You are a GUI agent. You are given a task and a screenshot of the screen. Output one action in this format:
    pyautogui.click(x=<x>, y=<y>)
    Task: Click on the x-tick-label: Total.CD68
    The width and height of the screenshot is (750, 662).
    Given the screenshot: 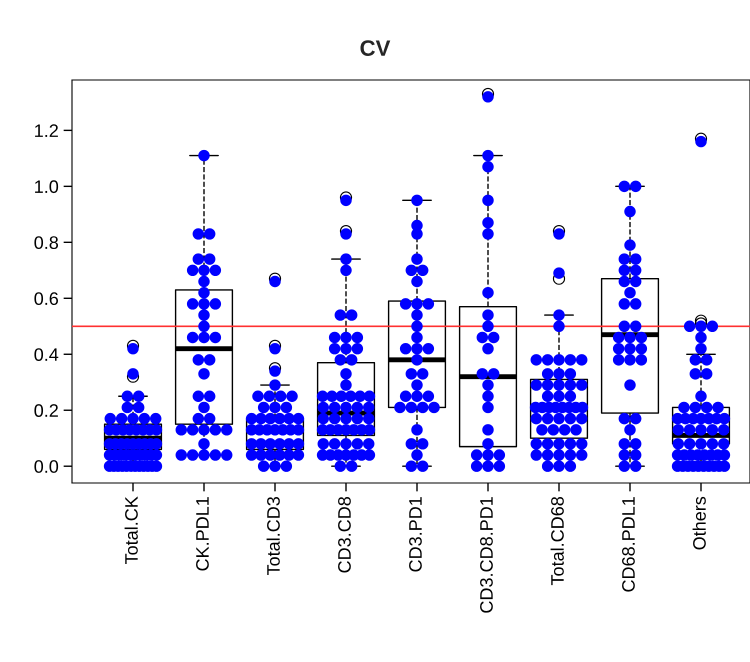 What is the action you would take?
    pyautogui.click(x=557, y=541)
    